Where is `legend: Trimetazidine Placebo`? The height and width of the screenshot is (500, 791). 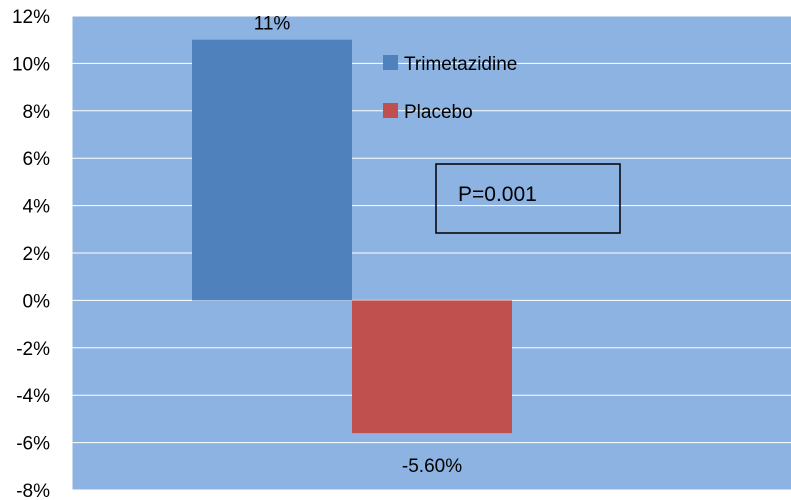 legend: Trimetazidine Placebo is located at coordinates (450, 88).